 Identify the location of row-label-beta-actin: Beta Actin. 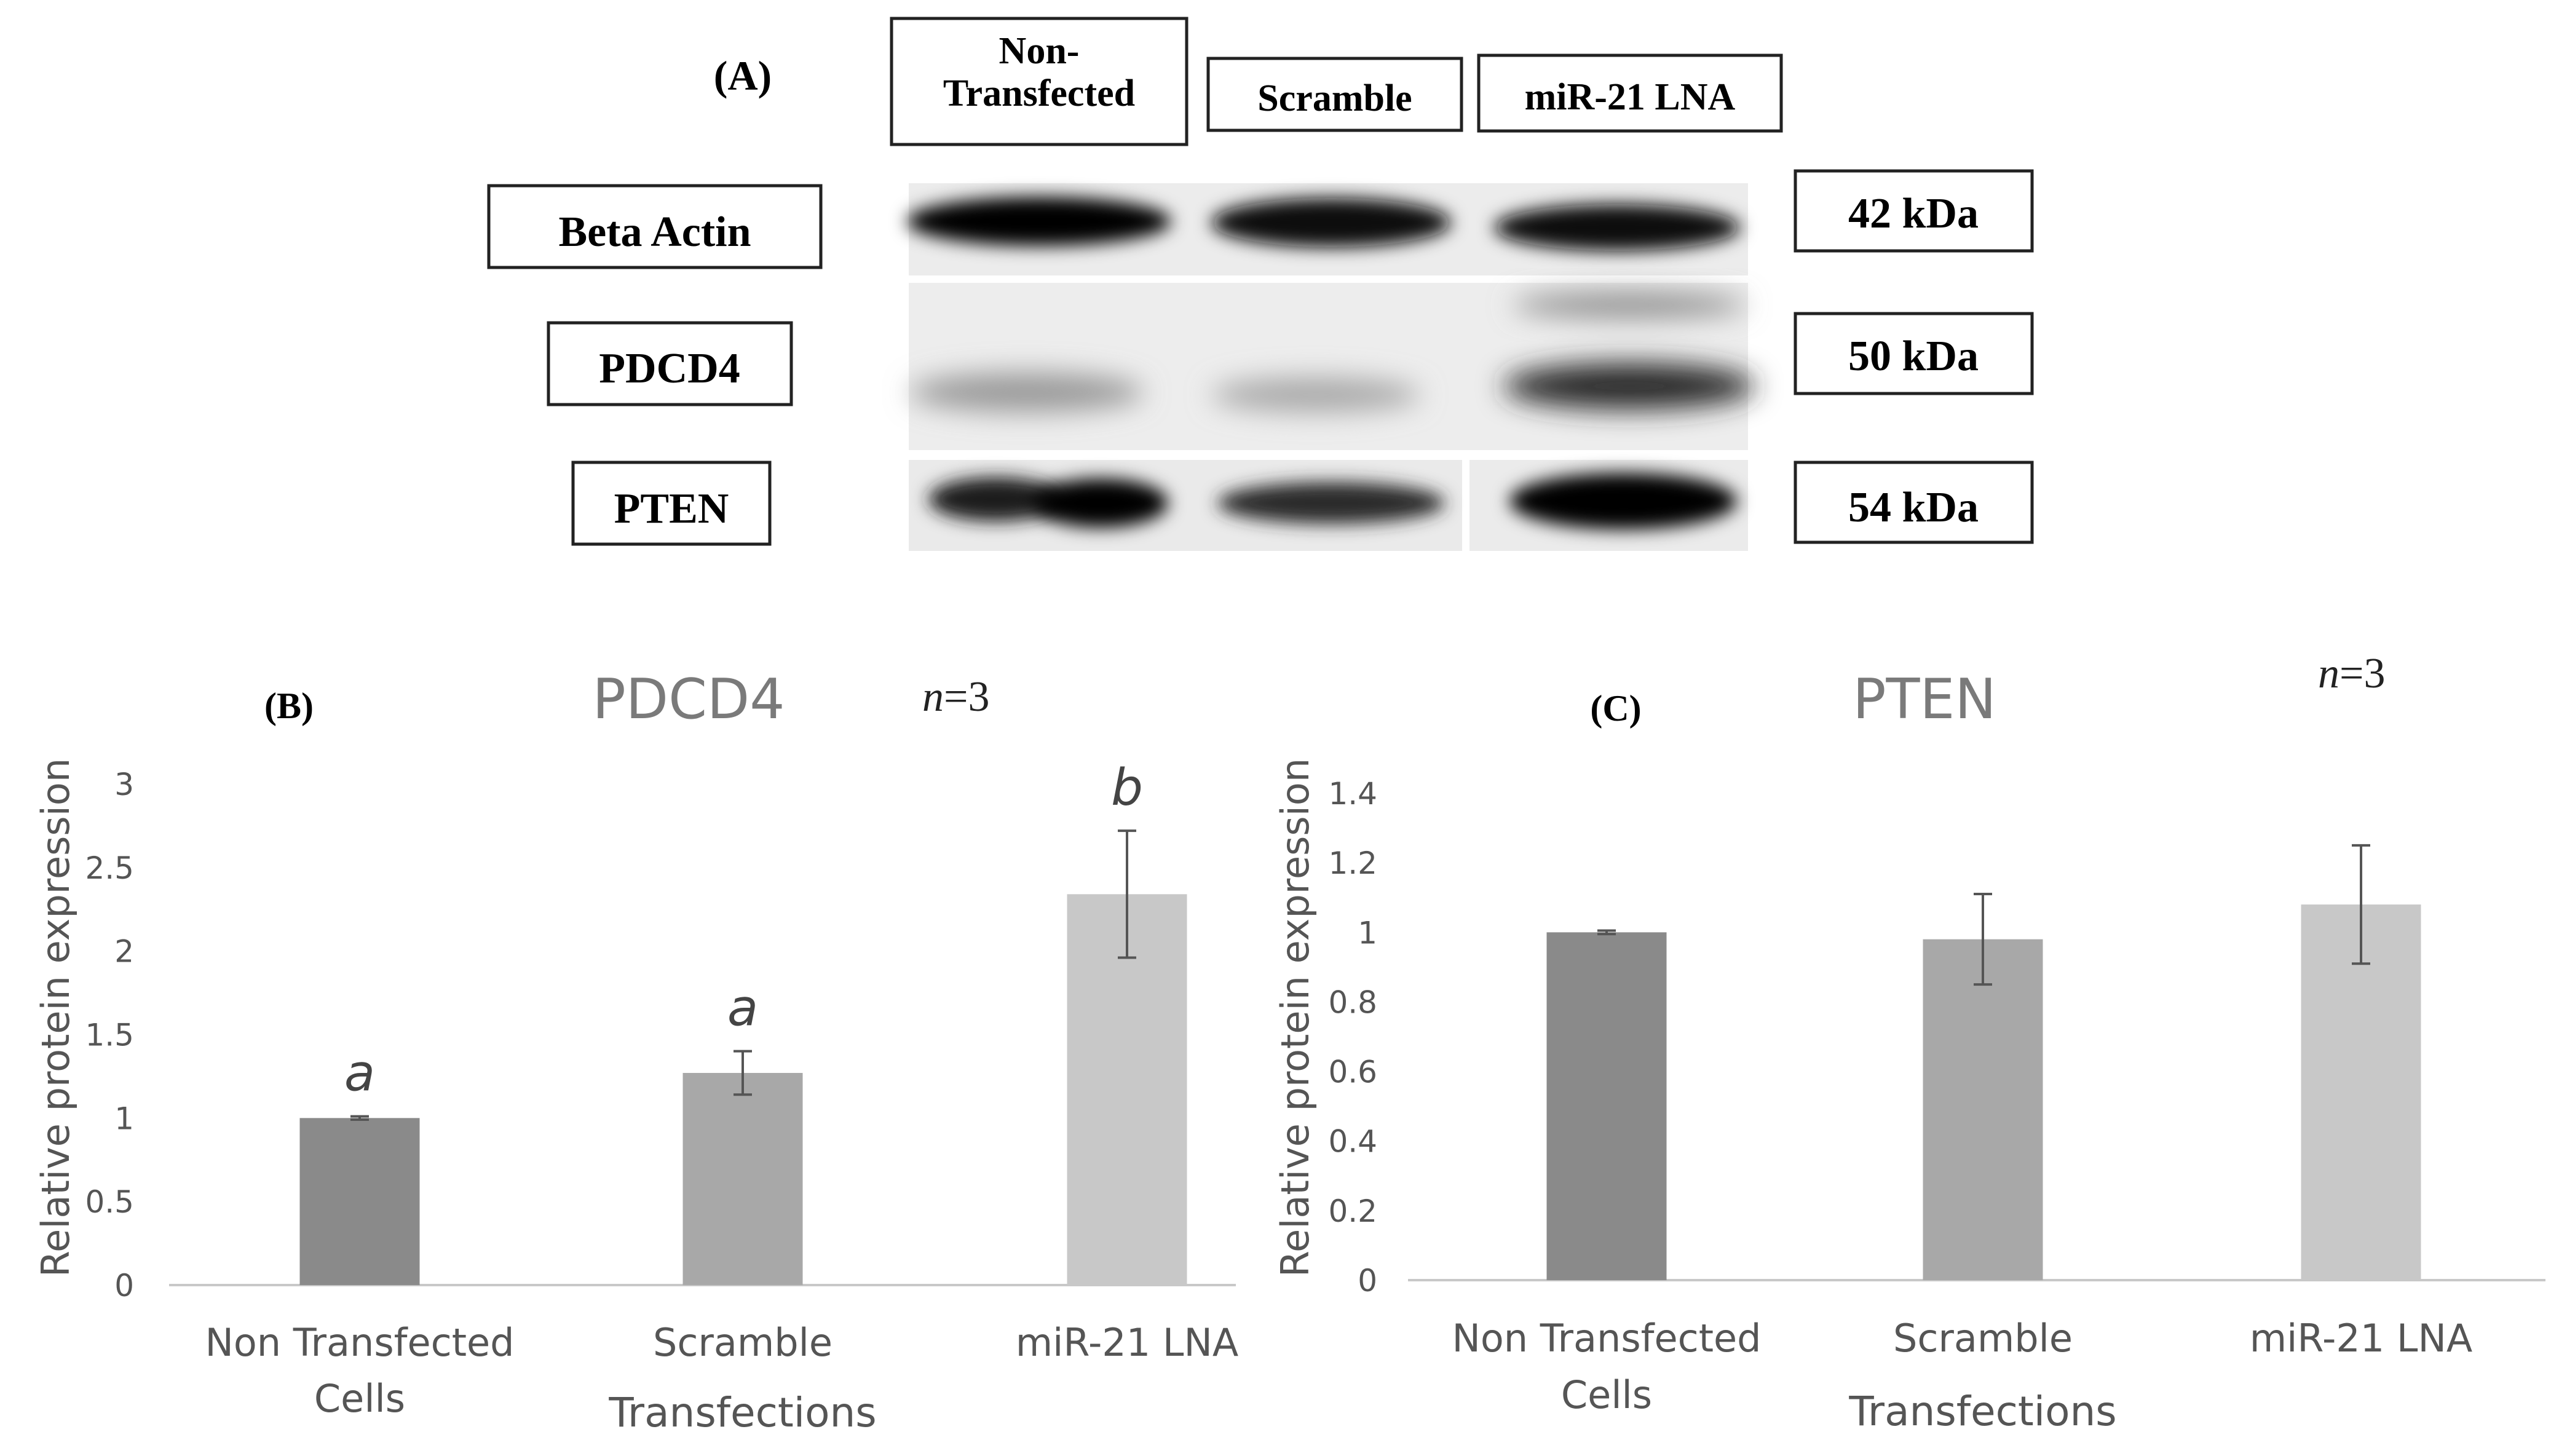
(655, 227).